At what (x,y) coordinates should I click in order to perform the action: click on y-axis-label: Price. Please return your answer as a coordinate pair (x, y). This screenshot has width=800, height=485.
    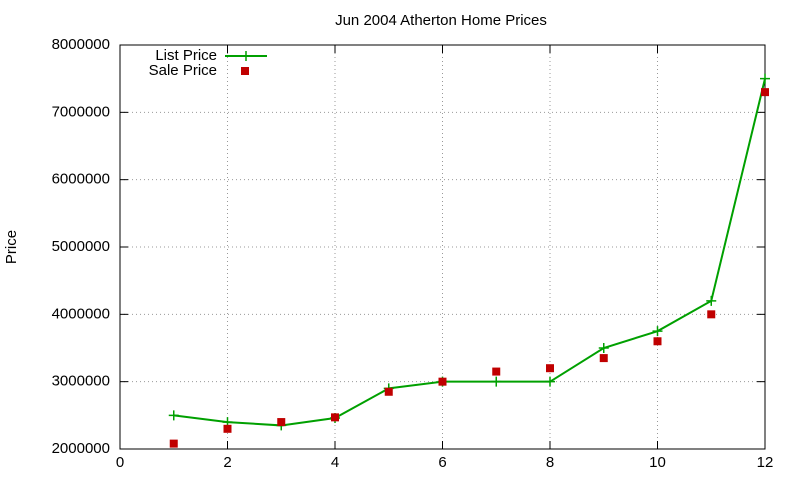
    Looking at the image, I should click on (11, 247).